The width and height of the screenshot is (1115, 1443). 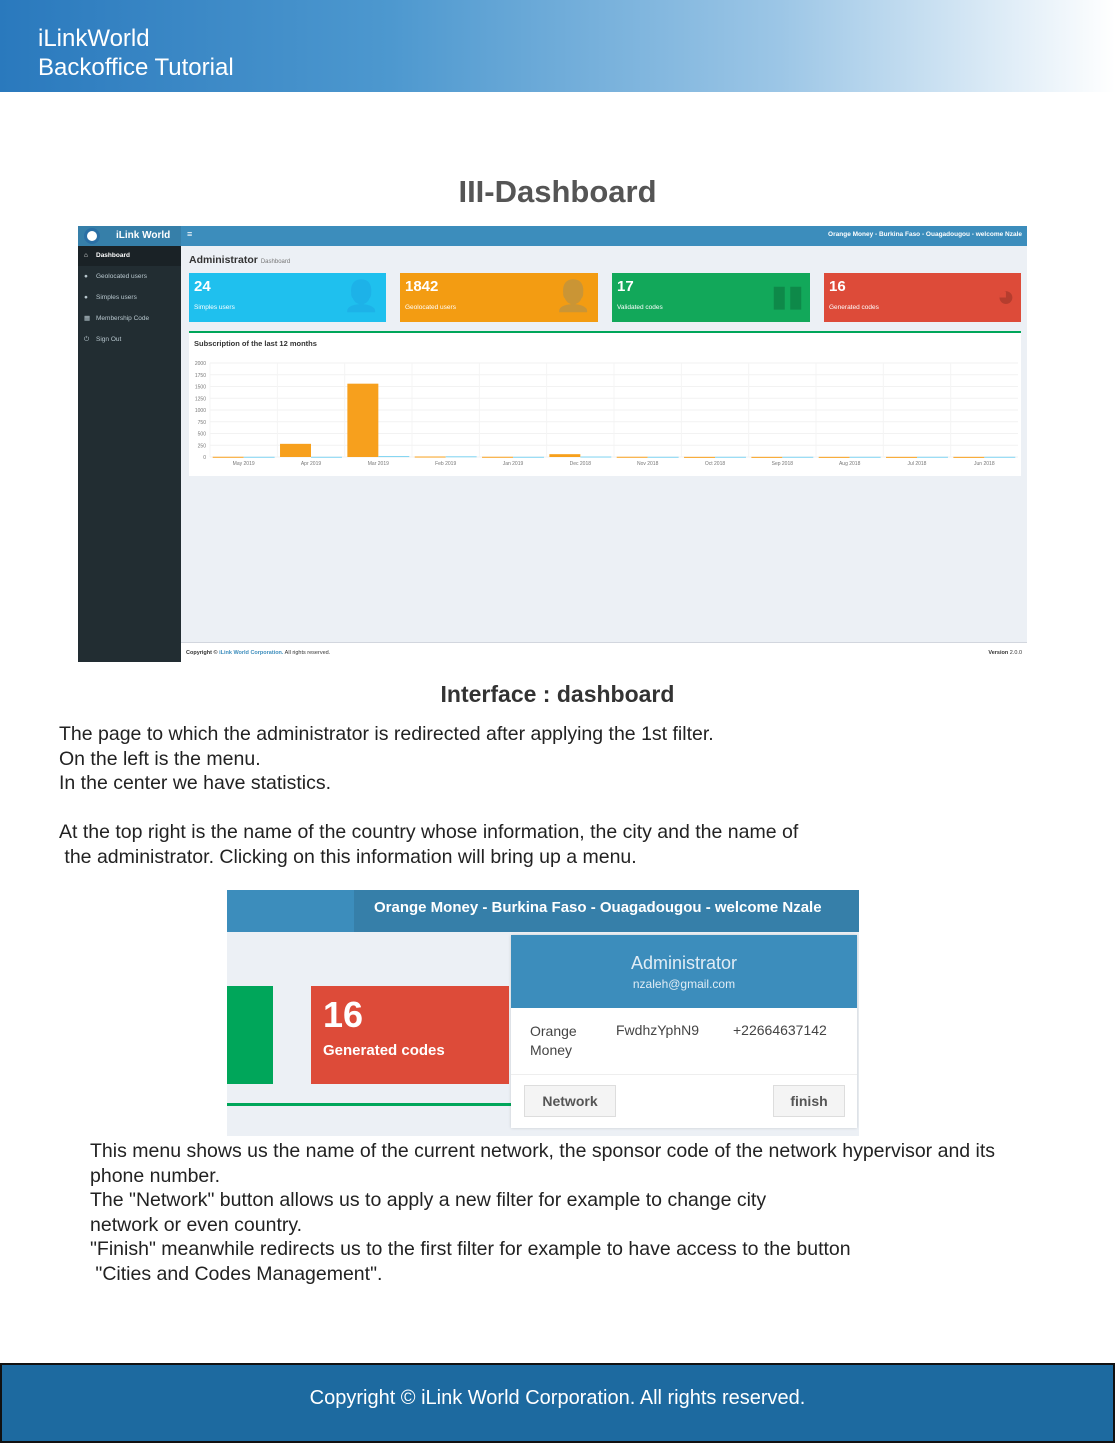 I want to click on version-value: 2.0.0, so click(x=1015, y=653).